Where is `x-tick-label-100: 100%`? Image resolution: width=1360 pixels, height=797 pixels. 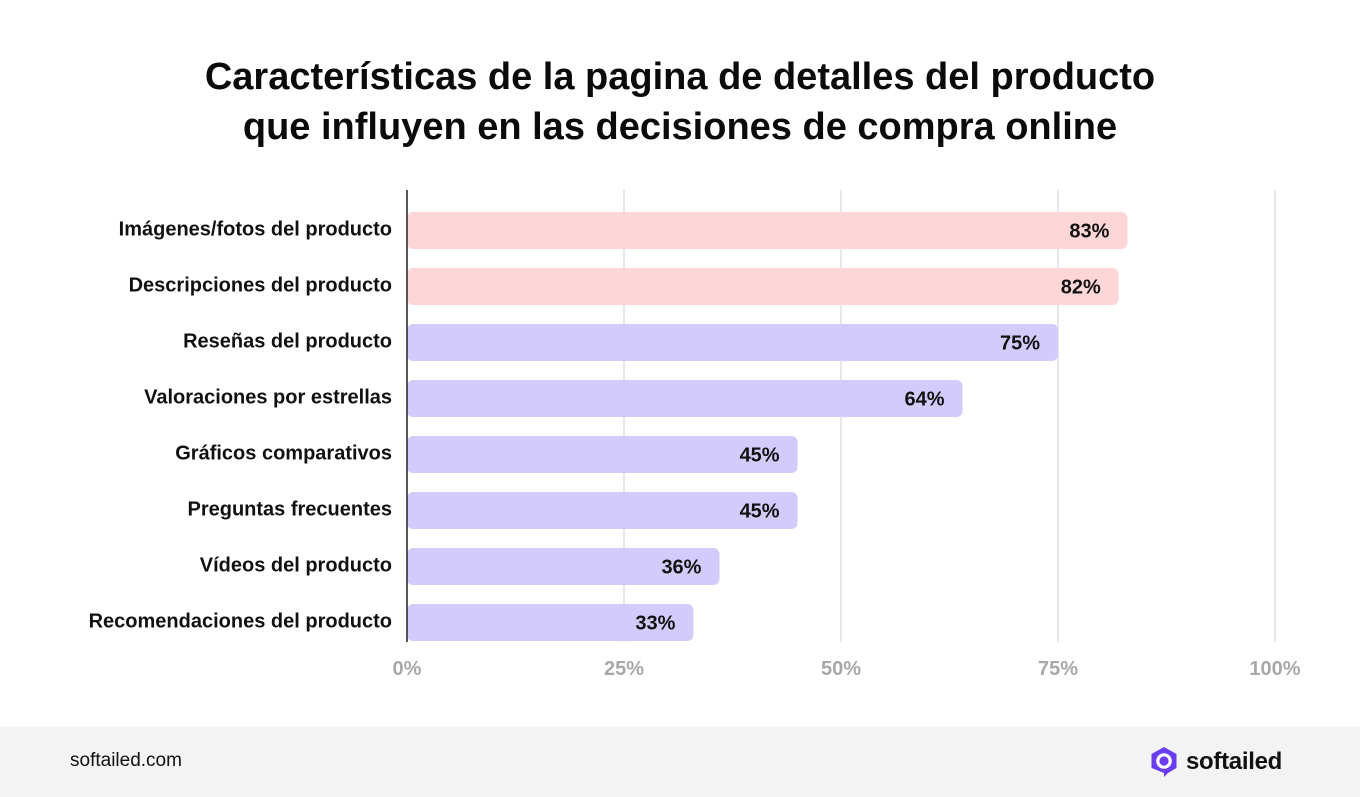
x-tick-label-100: 100% is located at coordinates (1274, 669).